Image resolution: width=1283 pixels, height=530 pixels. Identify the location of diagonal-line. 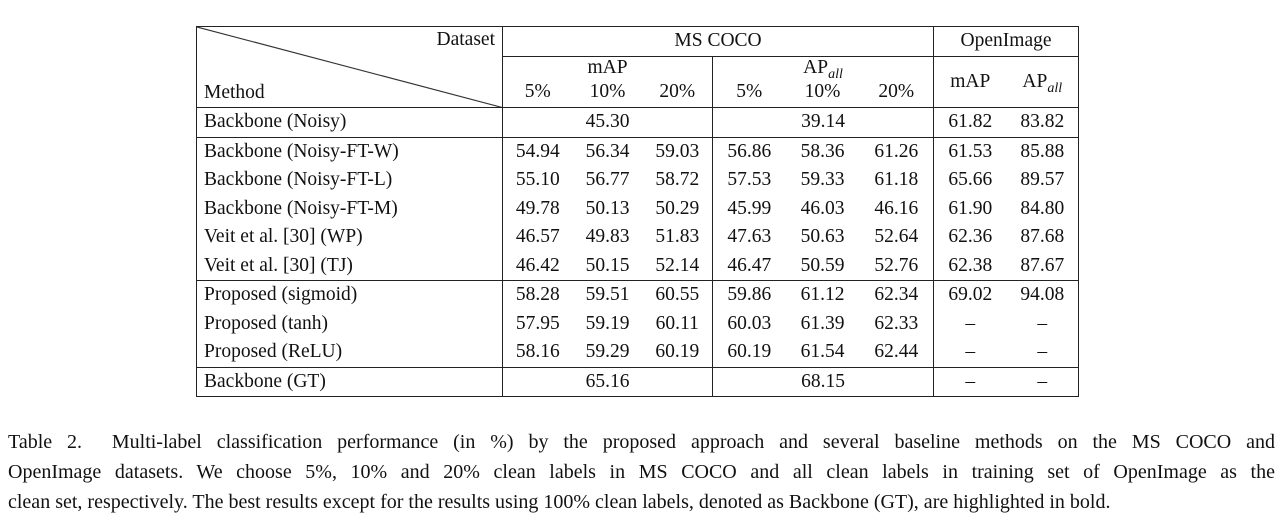
(349, 67).